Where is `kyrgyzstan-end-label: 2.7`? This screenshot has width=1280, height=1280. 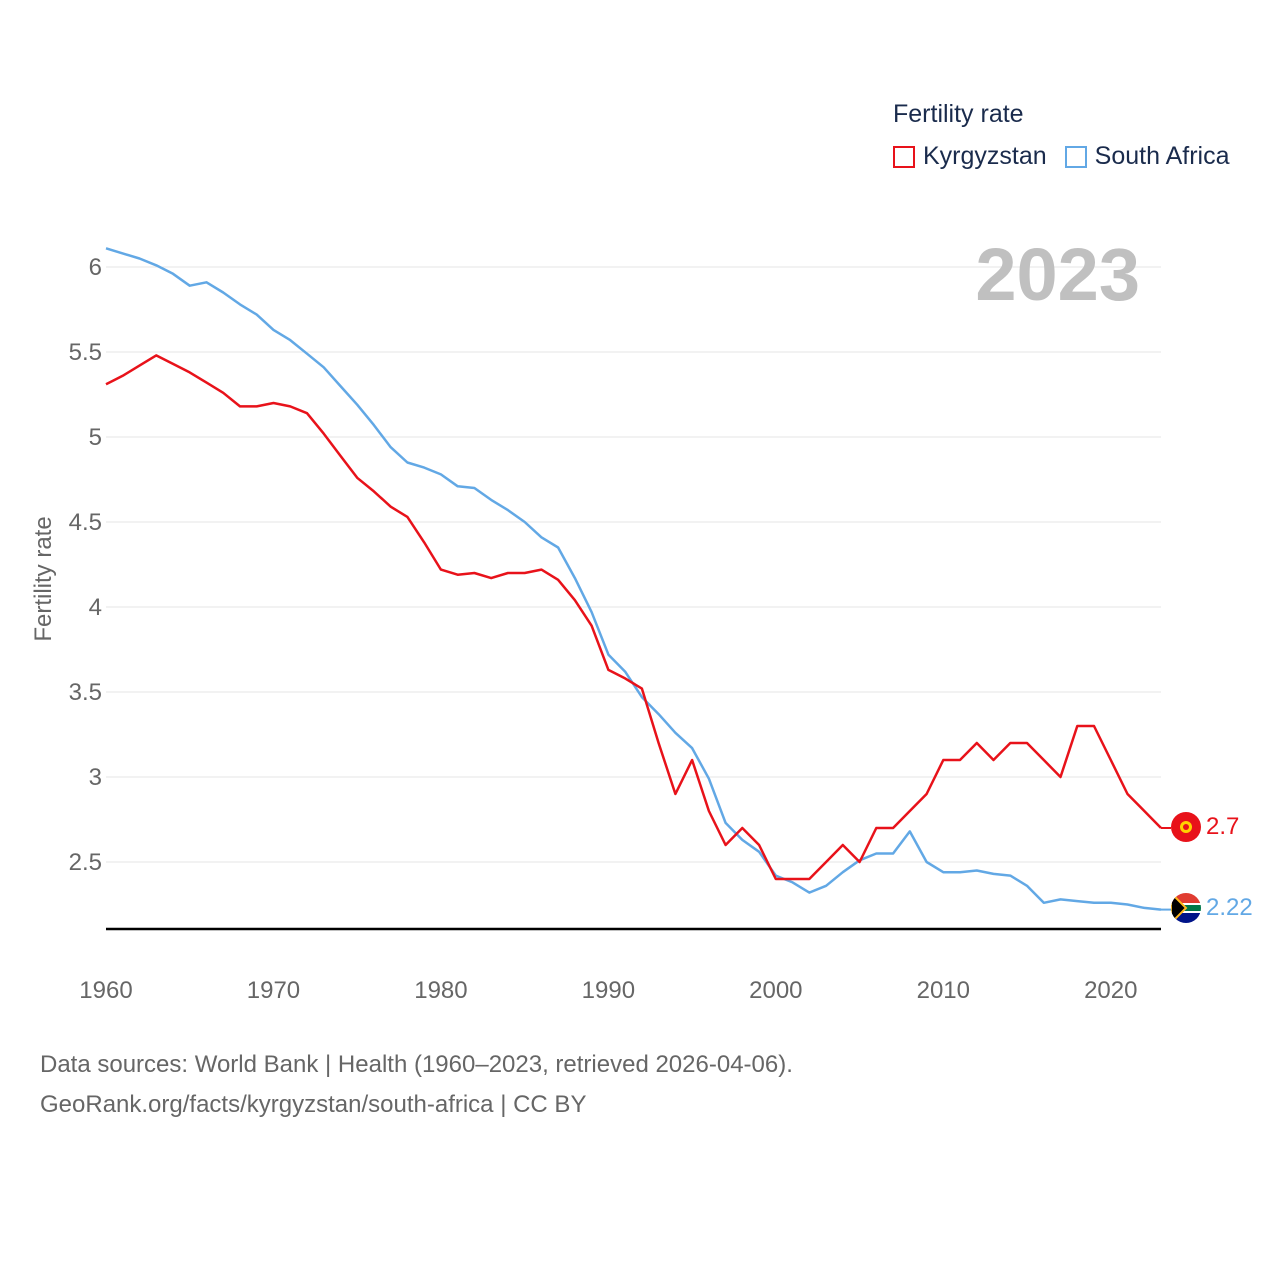 kyrgyzstan-end-label: 2.7 is located at coordinates (1222, 826).